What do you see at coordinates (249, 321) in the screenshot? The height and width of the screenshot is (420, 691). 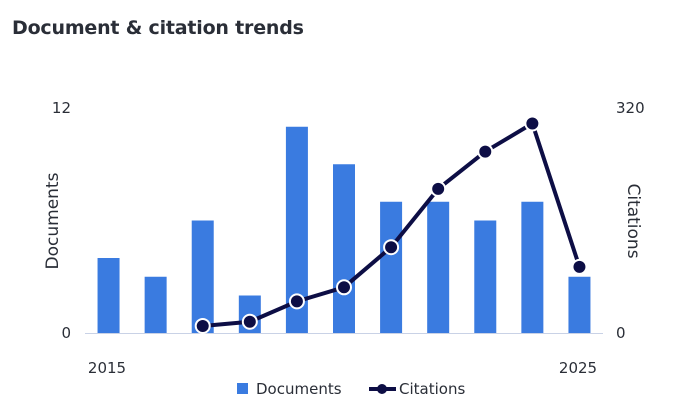 I see `citations-point-2018` at bounding box center [249, 321].